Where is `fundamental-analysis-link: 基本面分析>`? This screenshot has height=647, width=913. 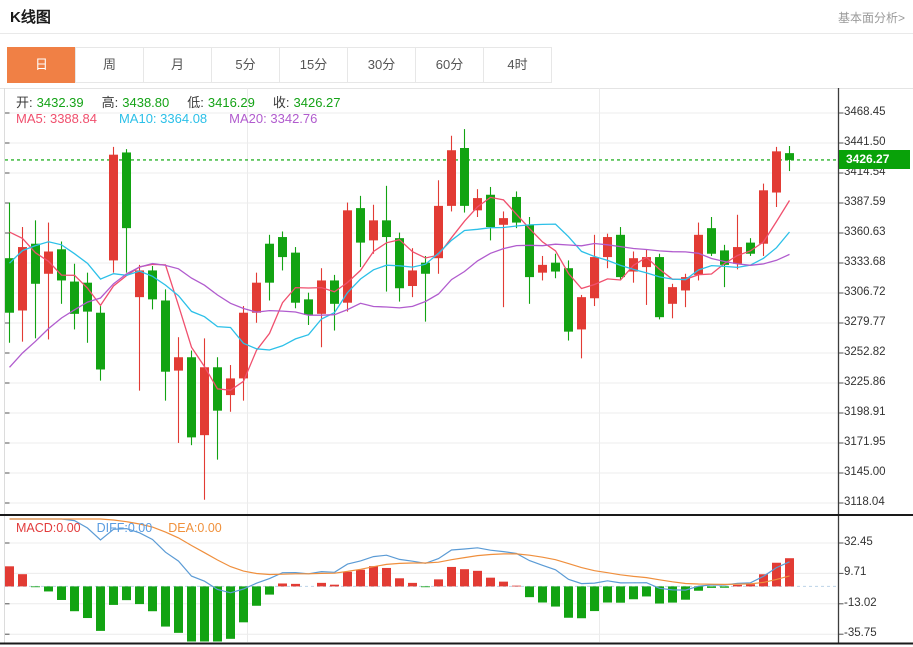
fundamental-analysis-link: 基本面分析> is located at coordinates (871, 18).